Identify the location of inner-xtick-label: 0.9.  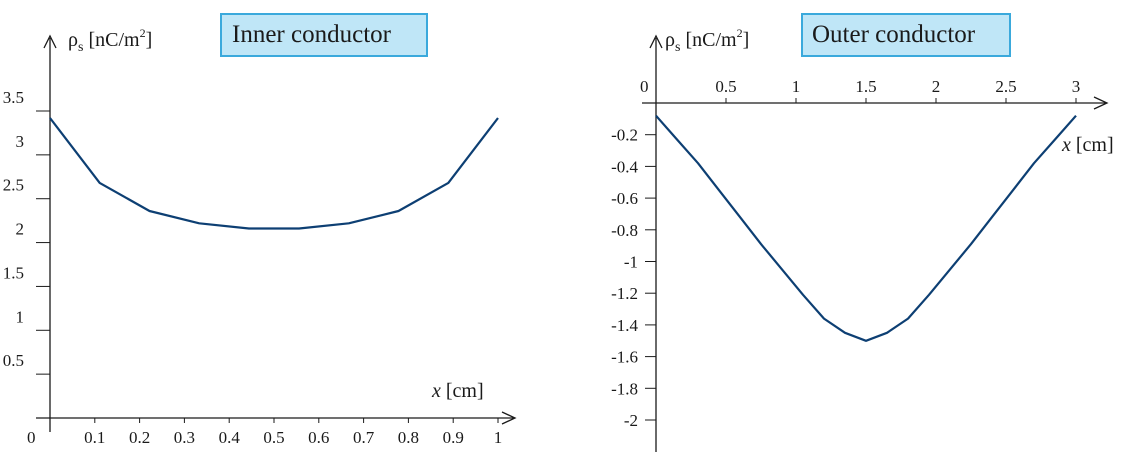
(453, 437).